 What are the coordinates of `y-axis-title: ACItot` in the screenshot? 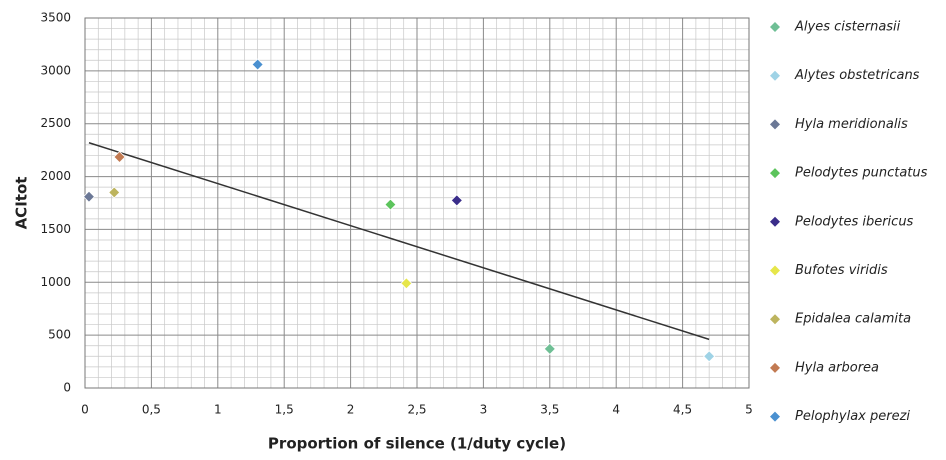 It's located at (22, 203).